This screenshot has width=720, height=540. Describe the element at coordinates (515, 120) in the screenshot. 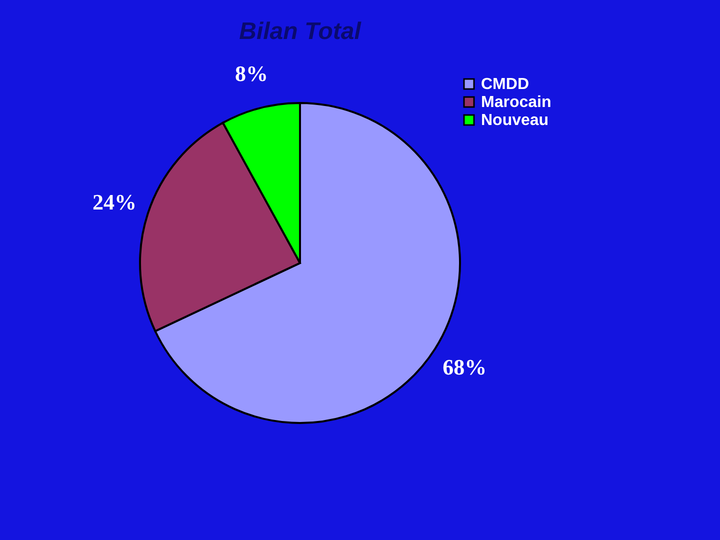

I see `legend-label: Nouveau` at that location.